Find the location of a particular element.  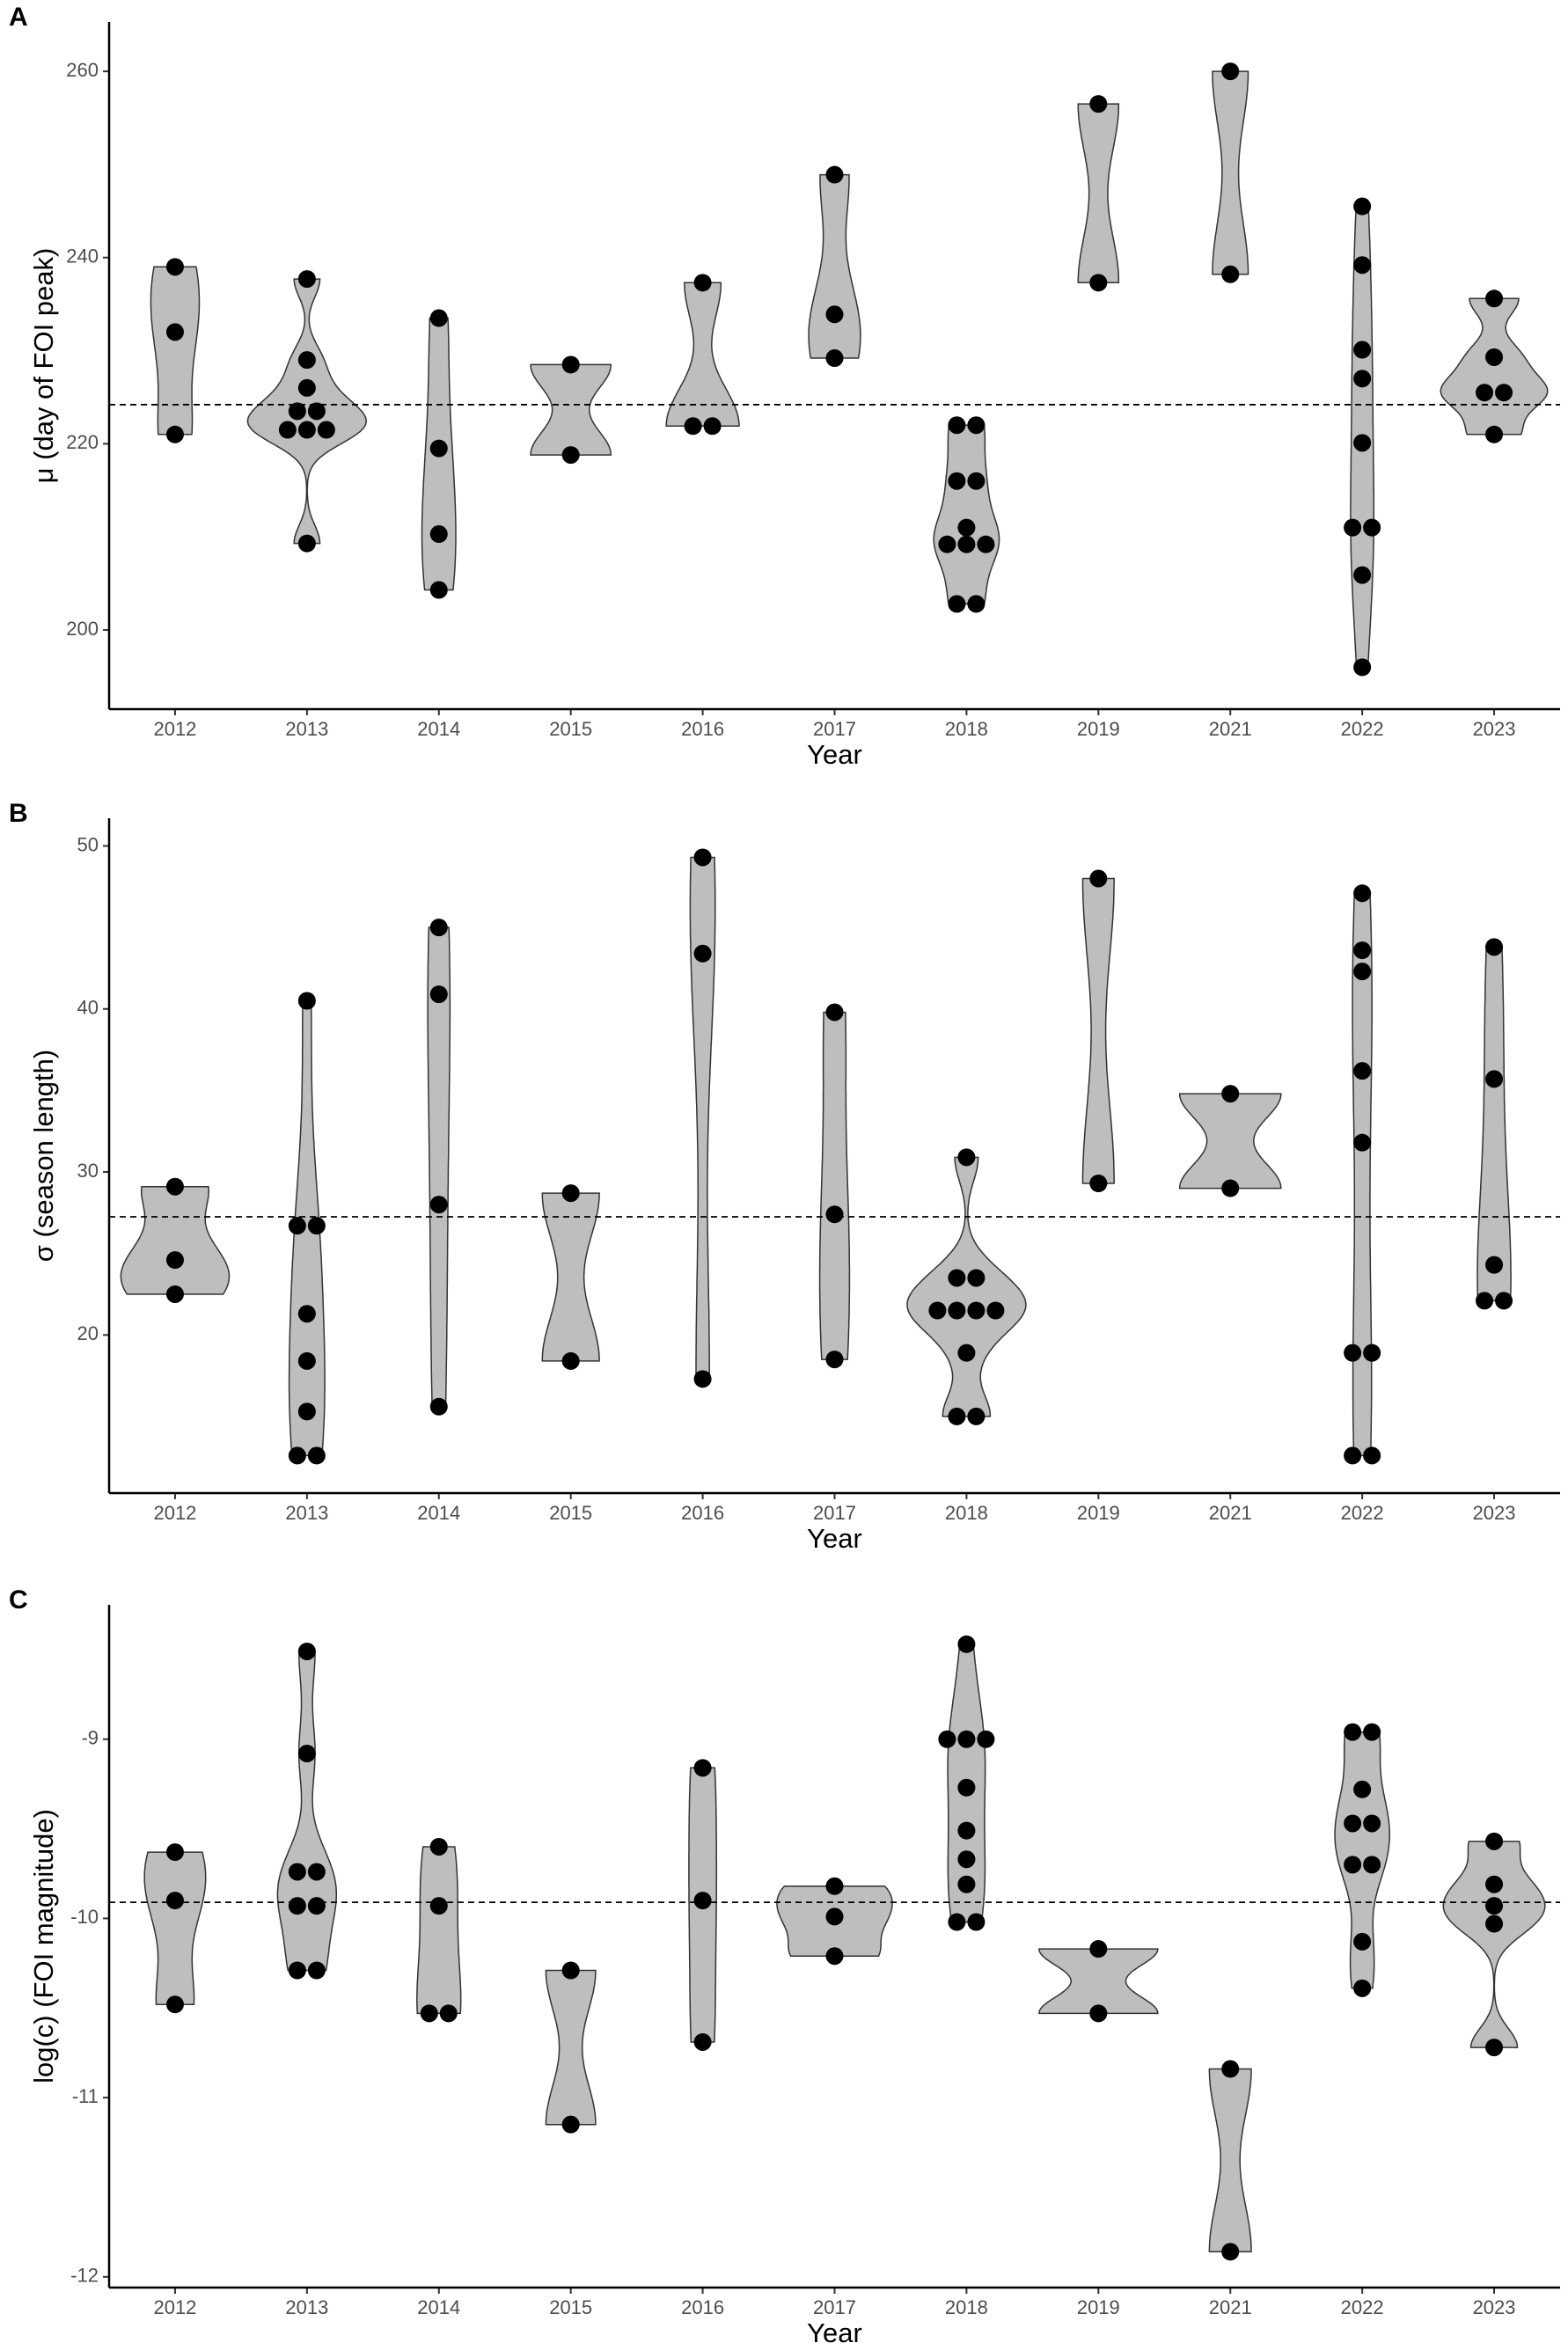

y-tick-label: 220 is located at coordinates (82, 442).